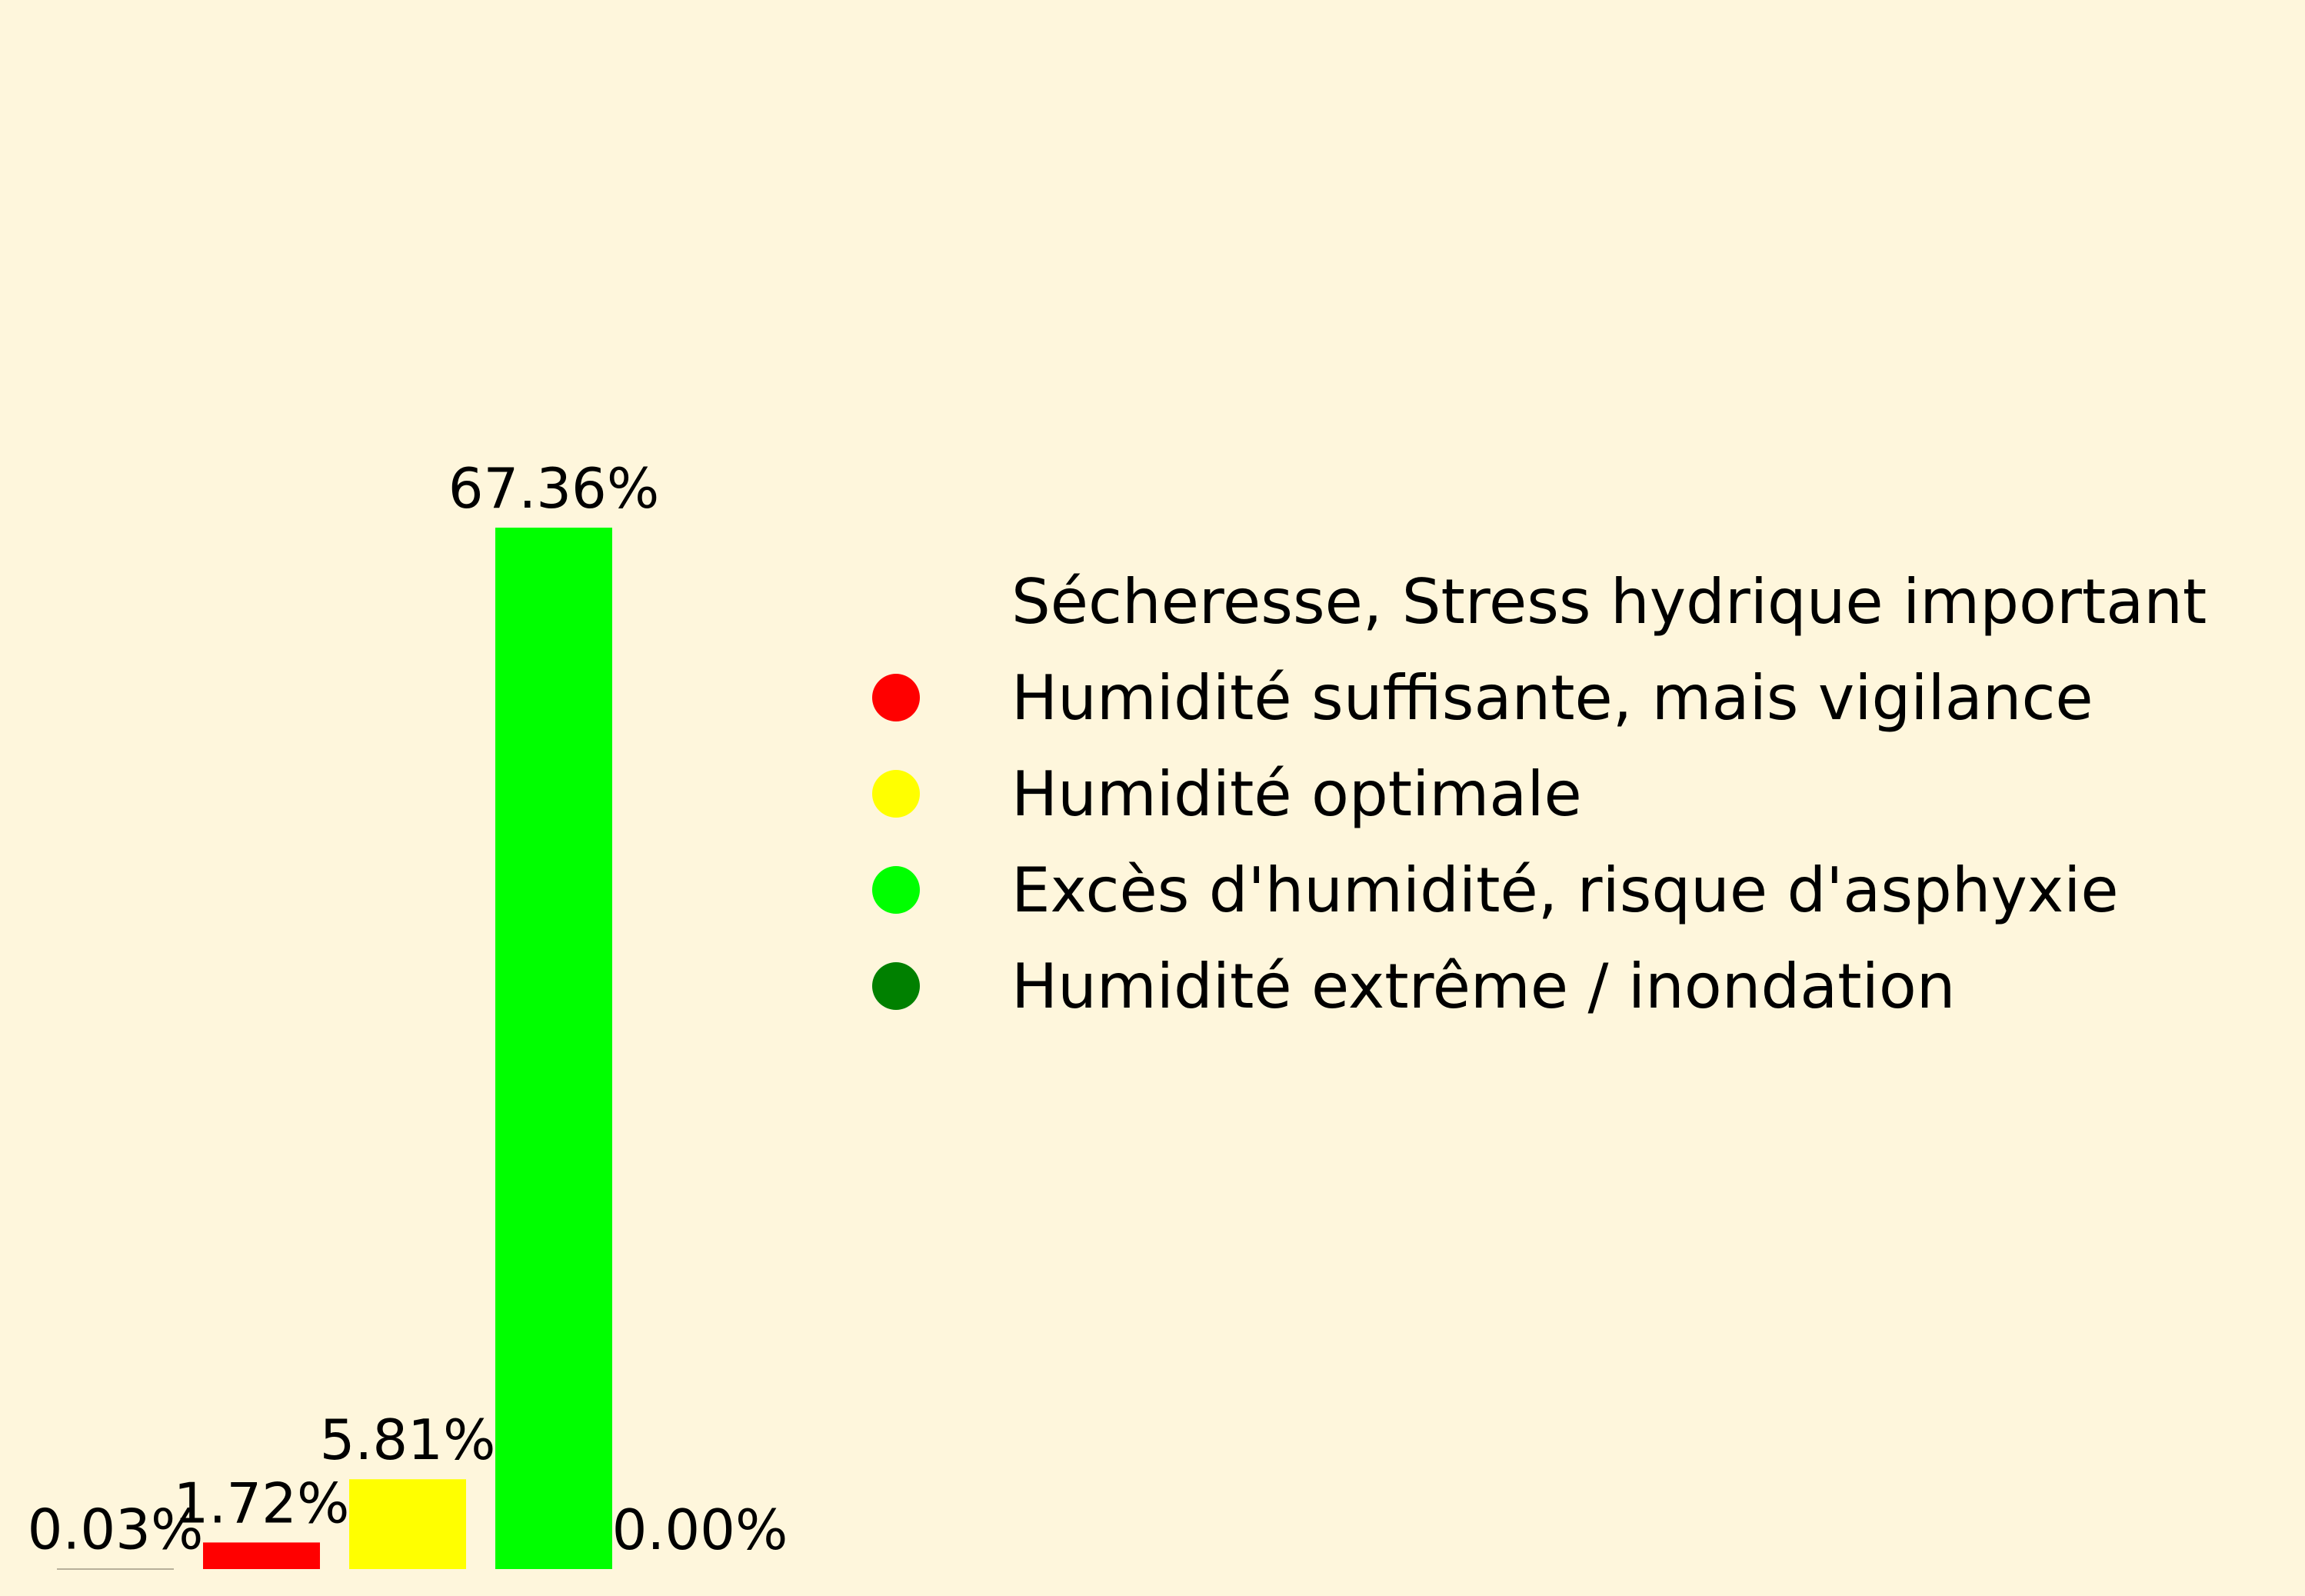 Image resolution: width=2305 pixels, height=1596 pixels. I want to click on data-label-3: 67.36%, so click(554, 488).